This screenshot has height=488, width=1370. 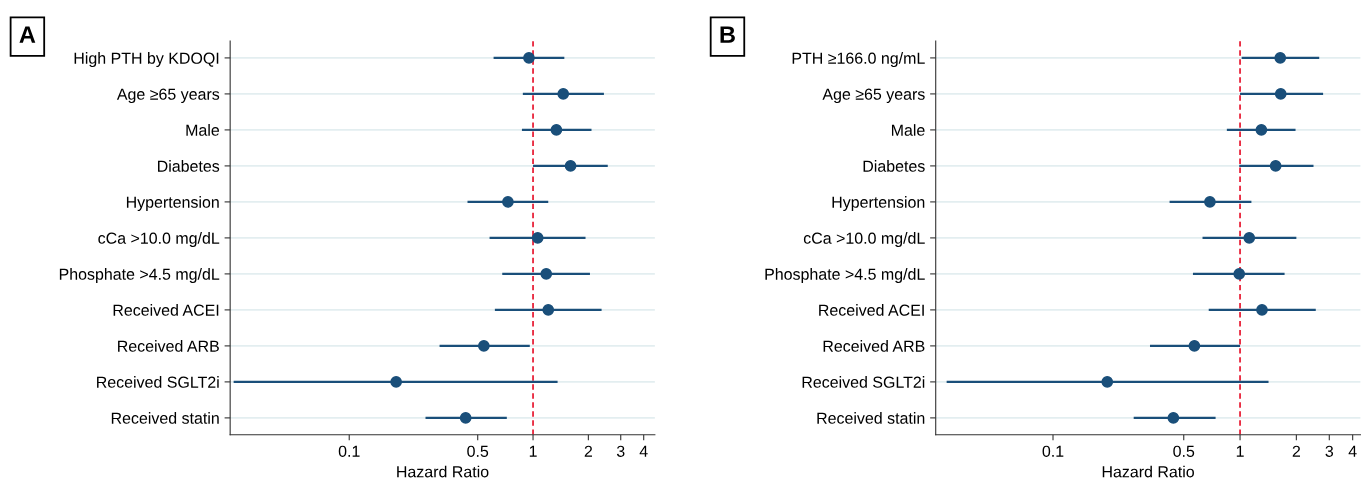 I want to click on y-tick-label: PTH ≥166.0 ng/mL, so click(x=858, y=60).